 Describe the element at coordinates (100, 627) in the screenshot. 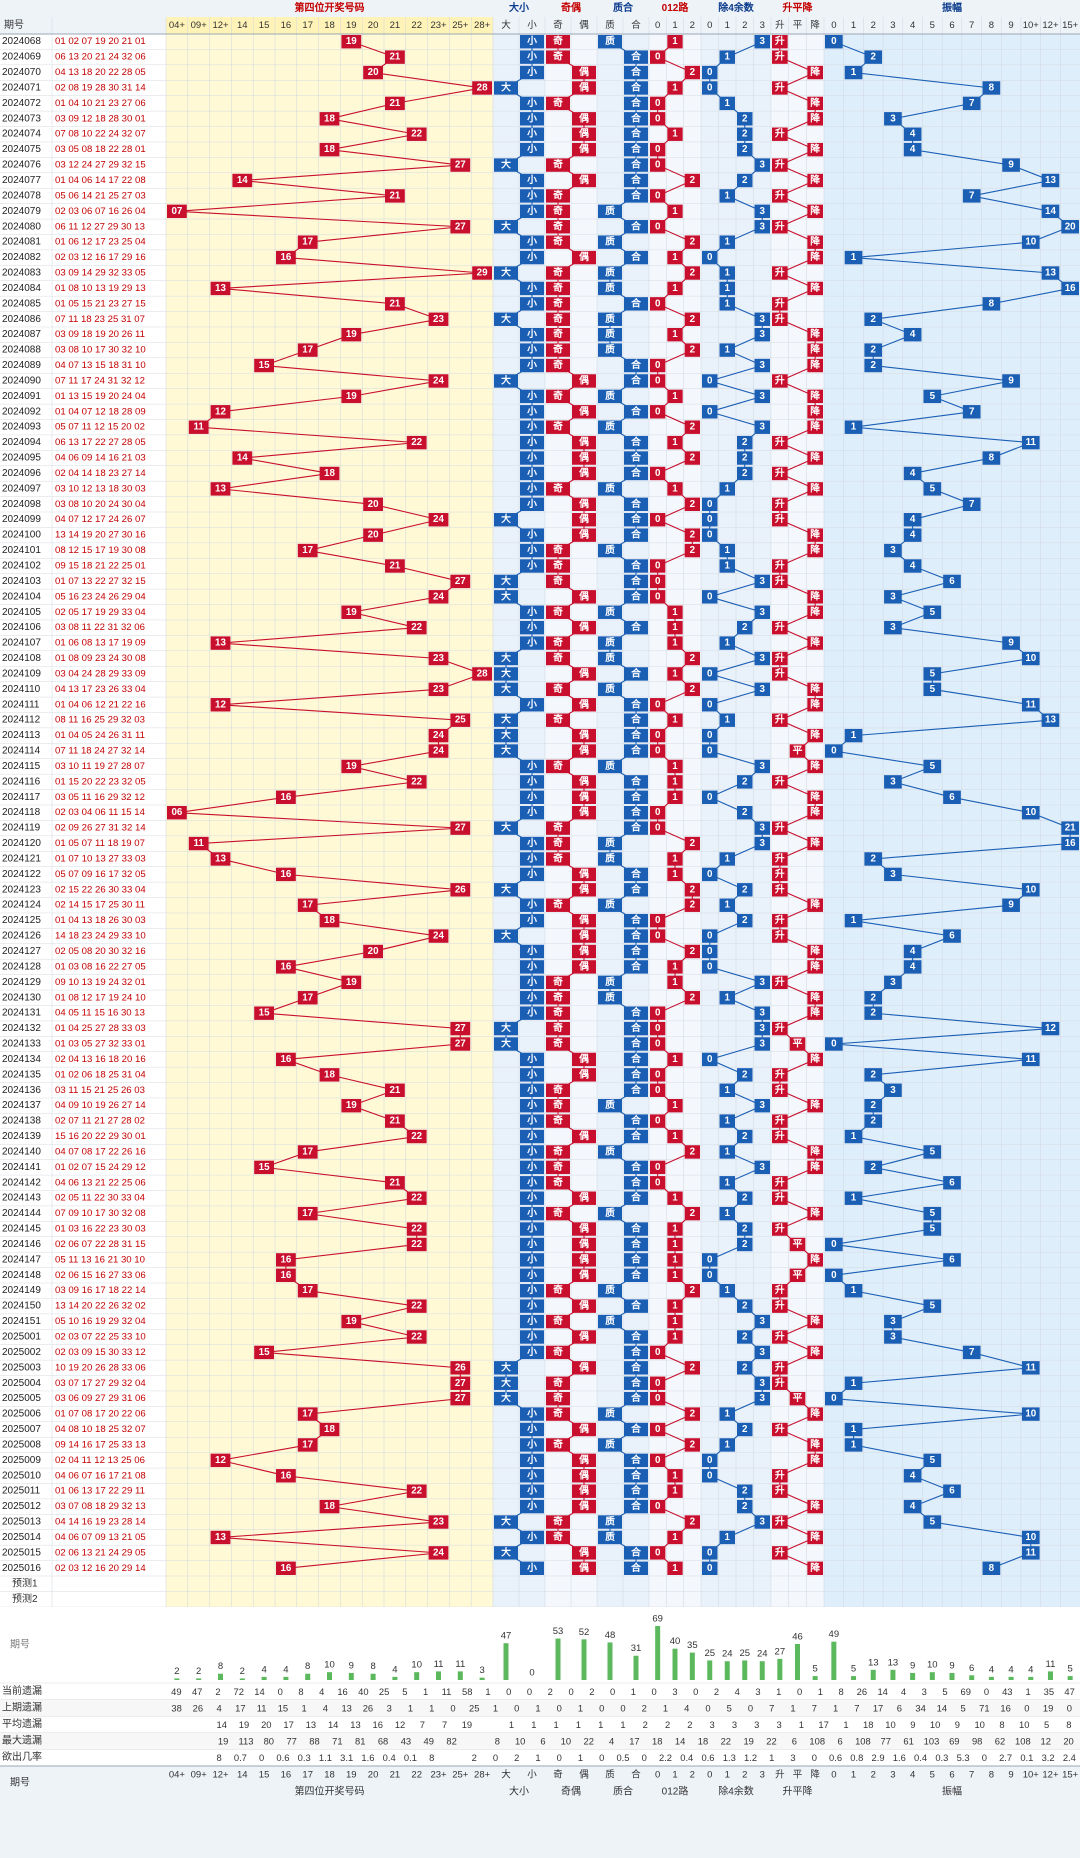

I see `draw-numbers: 03 08 11 22 31 32 06` at that location.